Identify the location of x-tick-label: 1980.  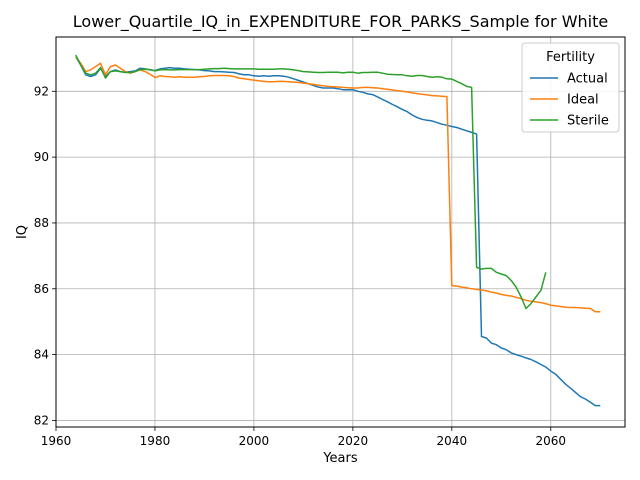
(155, 441).